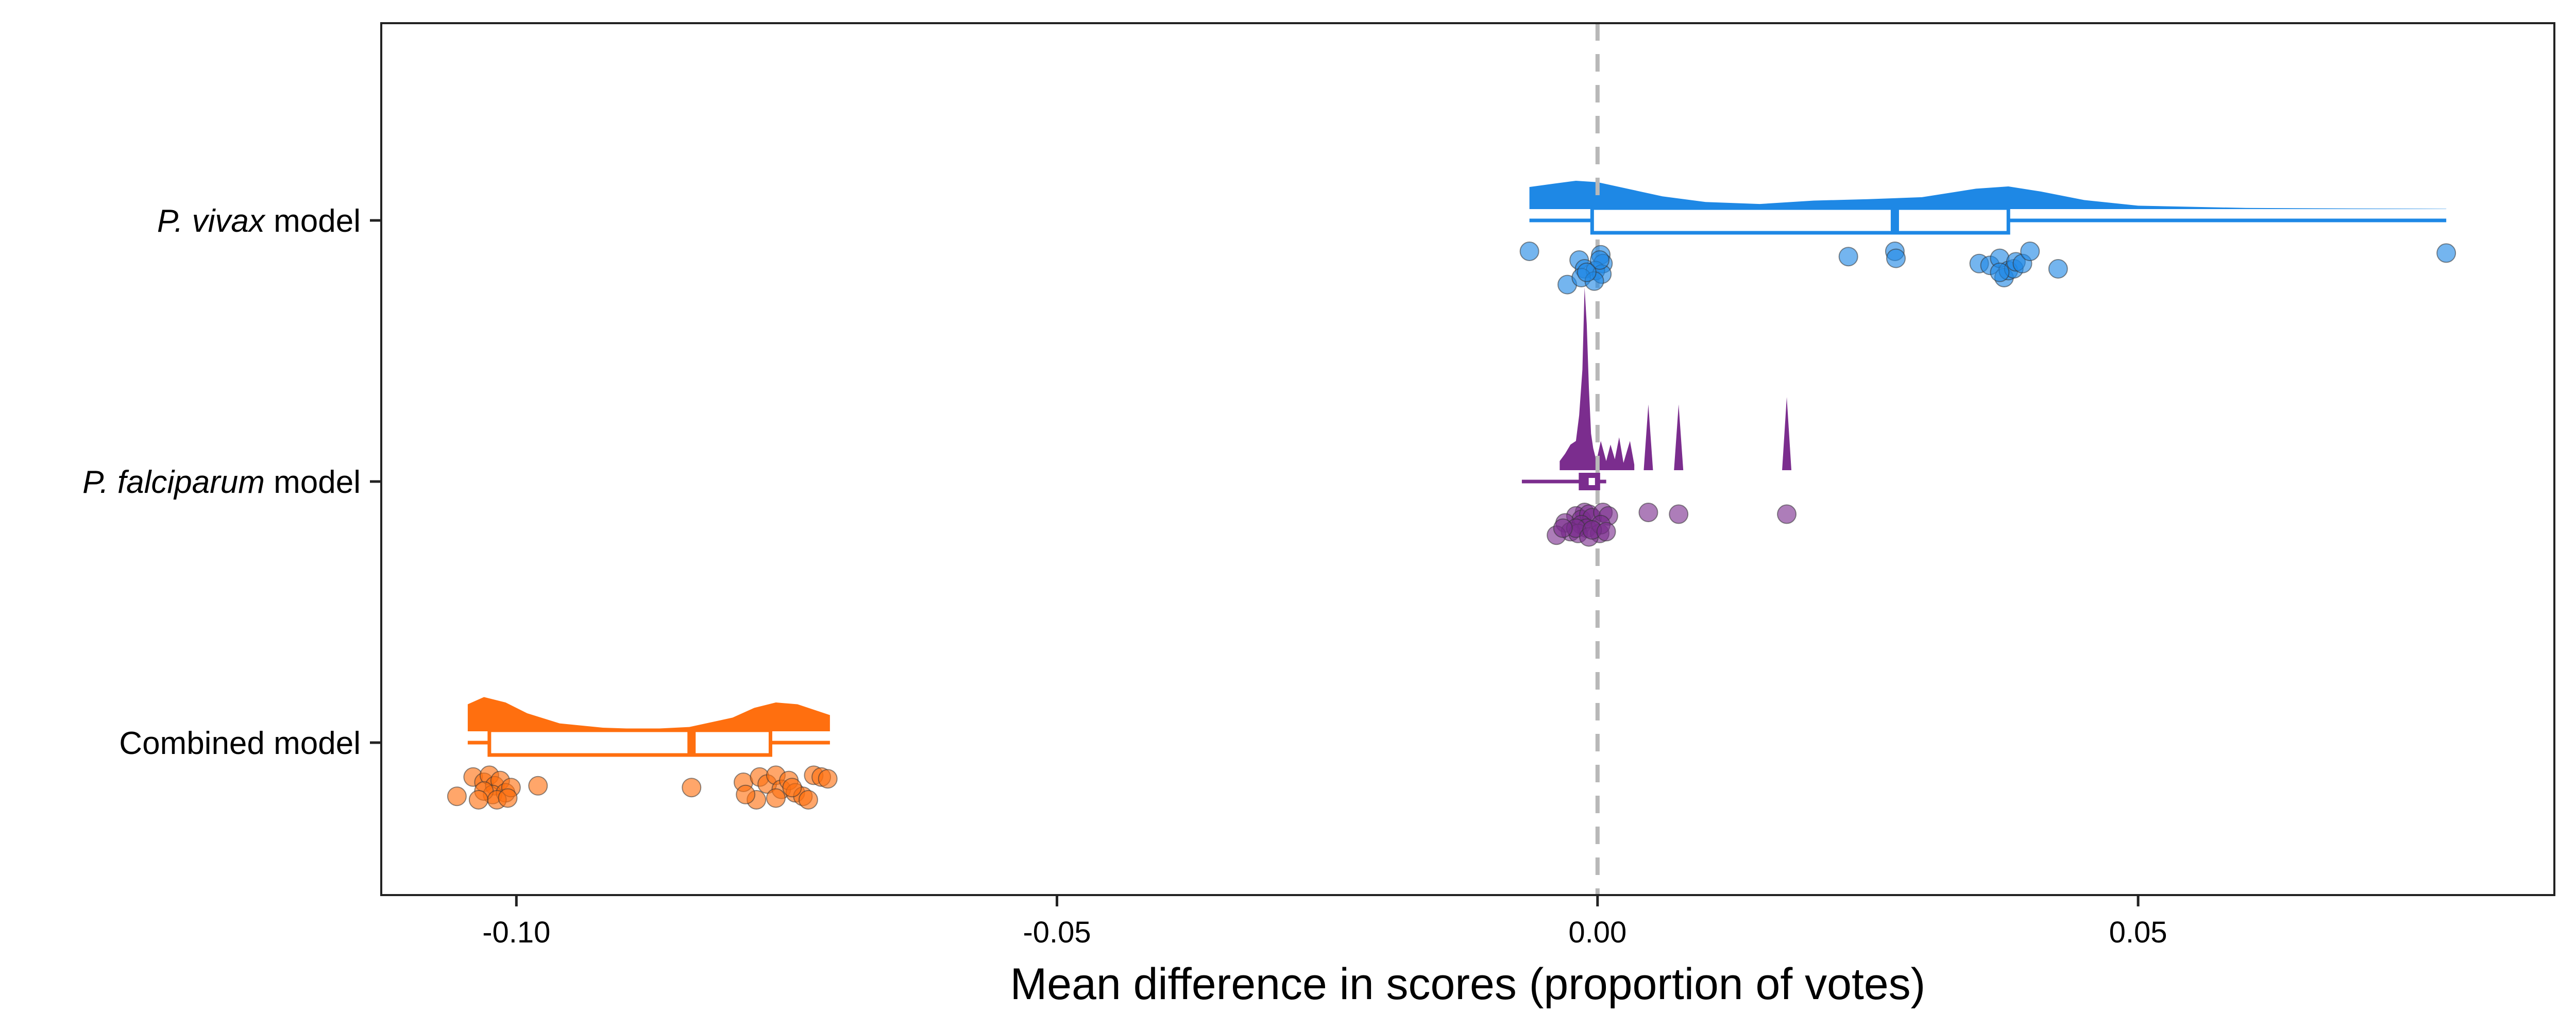 The height and width of the screenshot is (1030, 2576). Describe the element at coordinates (259, 221) in the screenshot. I see `y-tick-label: P. vivax model` at that location.